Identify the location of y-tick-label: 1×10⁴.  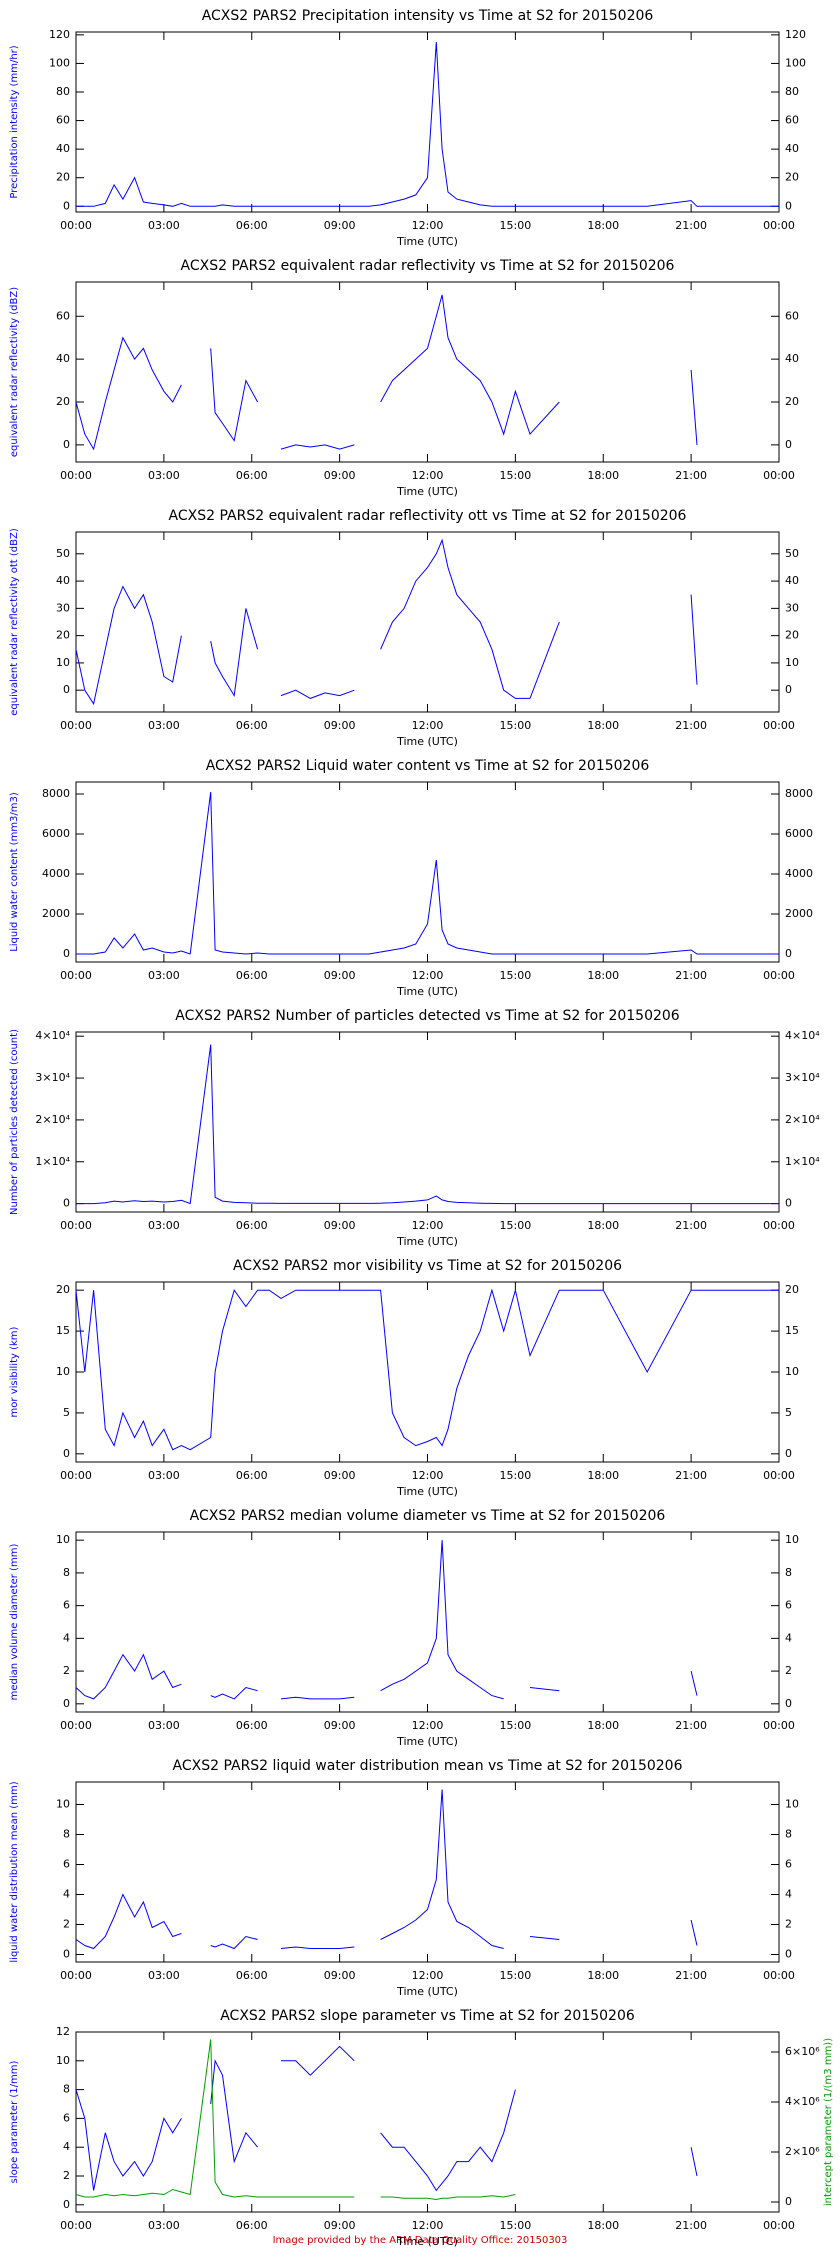
(52, 1161).